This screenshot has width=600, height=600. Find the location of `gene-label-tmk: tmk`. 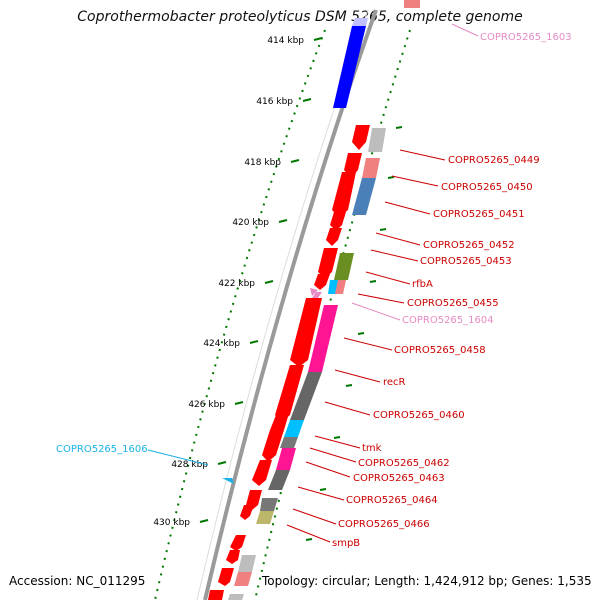

gene-label-tmk: tmk is located at coordinates (372, 448).